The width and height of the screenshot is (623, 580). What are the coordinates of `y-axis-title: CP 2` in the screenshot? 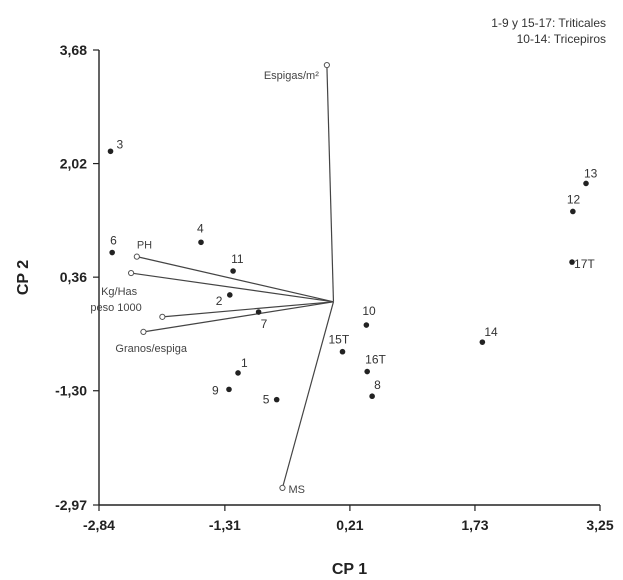 It's located at (23, 277).